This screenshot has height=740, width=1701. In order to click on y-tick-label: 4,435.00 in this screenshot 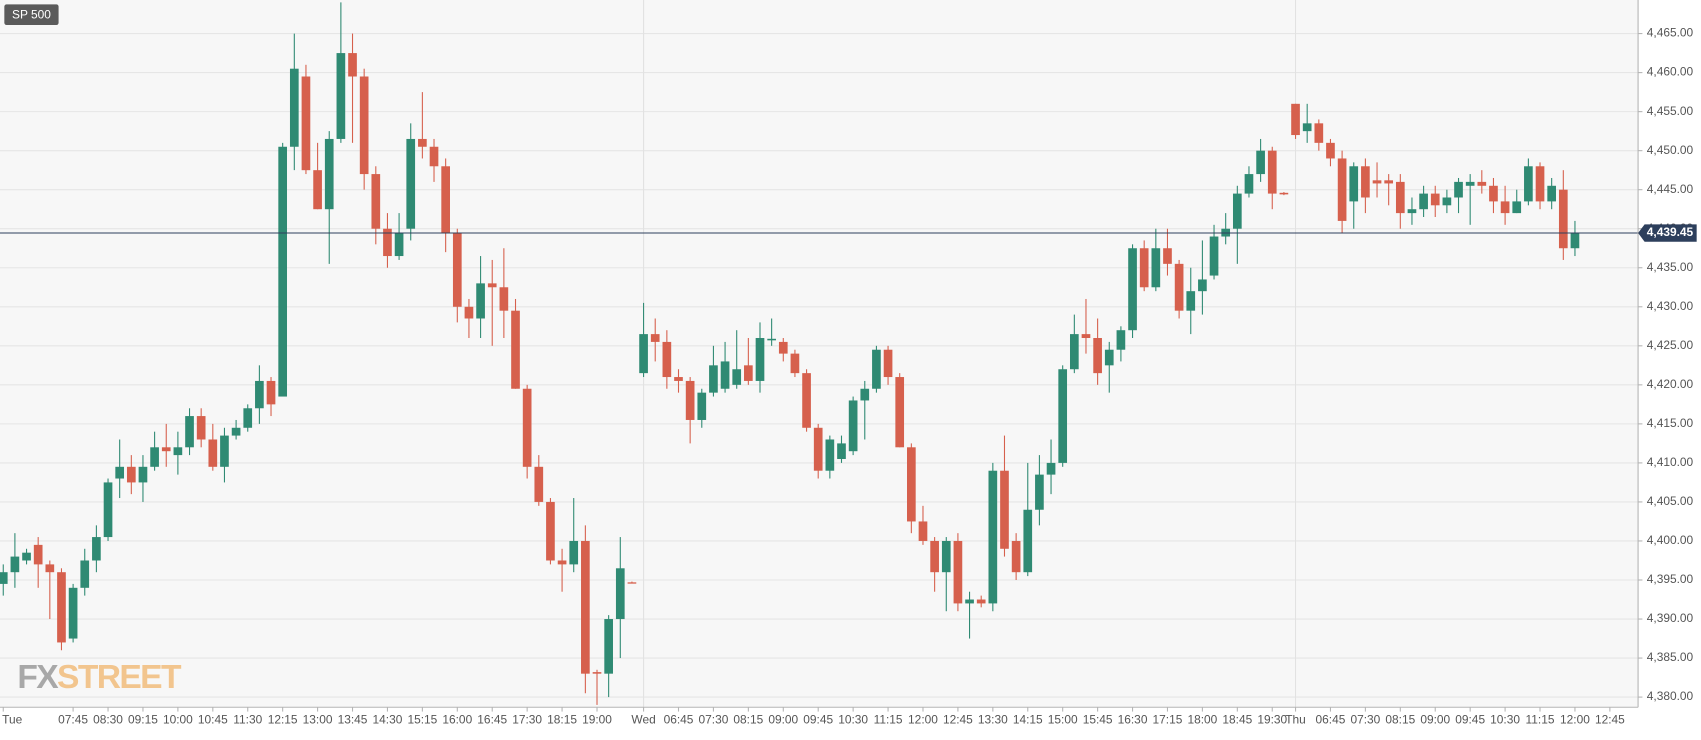, I will do `click(1670, 267)`.